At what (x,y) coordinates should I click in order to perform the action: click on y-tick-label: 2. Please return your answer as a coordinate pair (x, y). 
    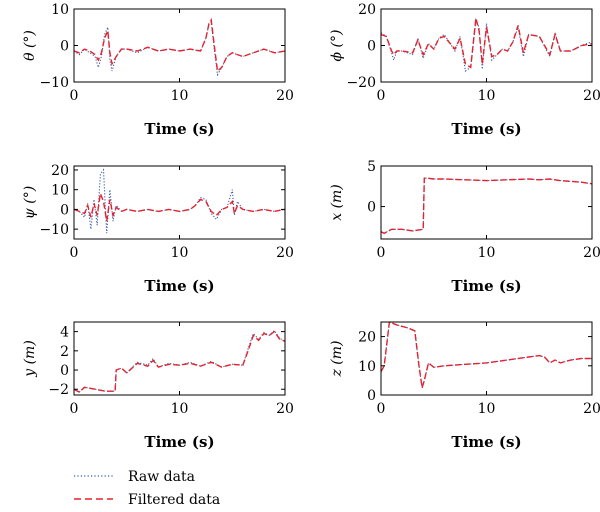
    Looking at the image, I should click on (64, 352).